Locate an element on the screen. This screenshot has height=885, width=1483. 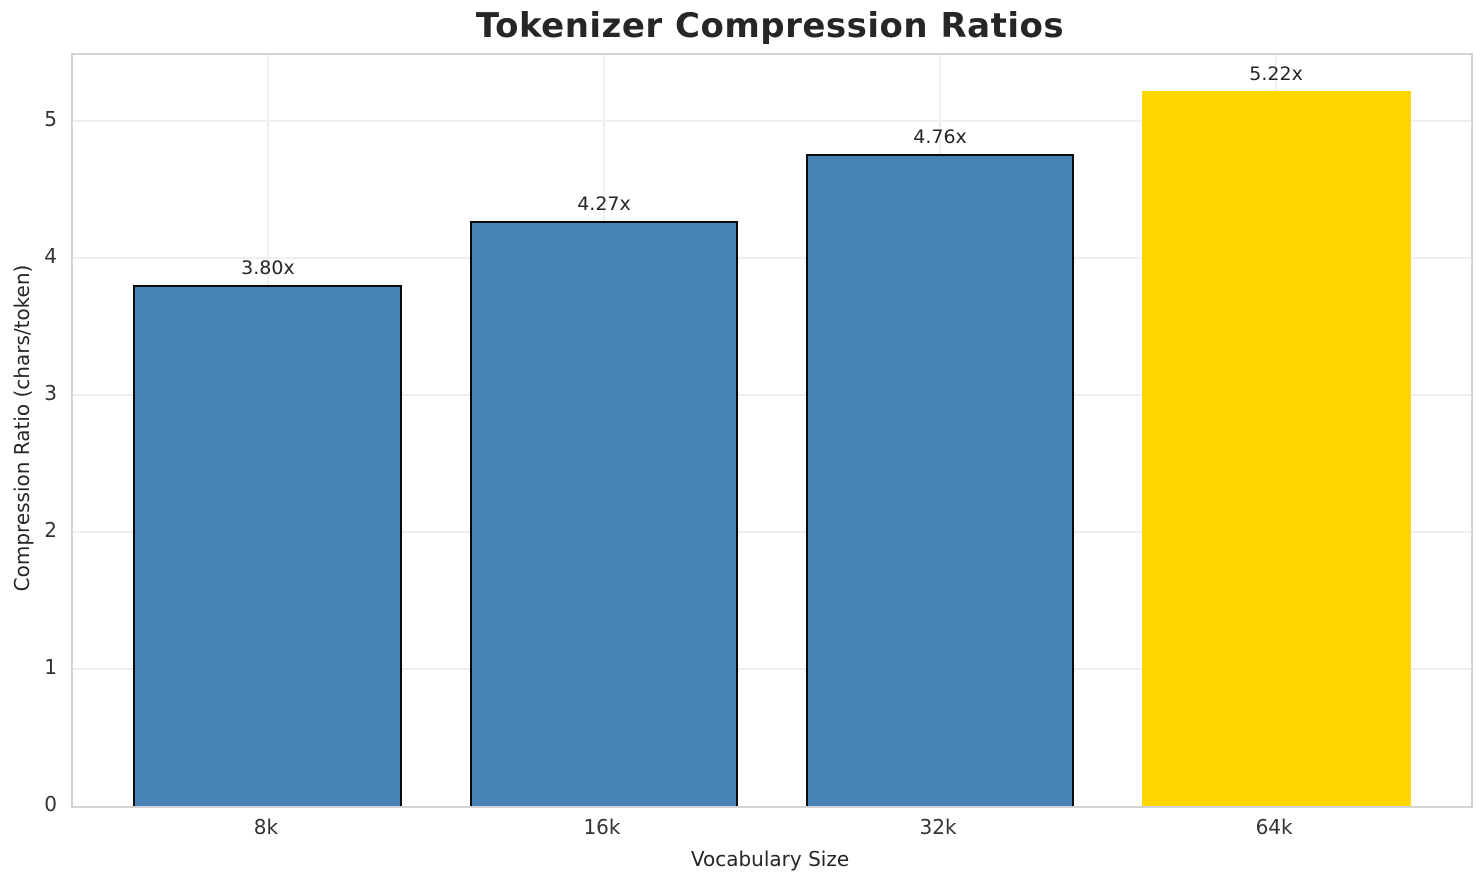
y-tick-label: 0 is located at coordinates (50, 804).